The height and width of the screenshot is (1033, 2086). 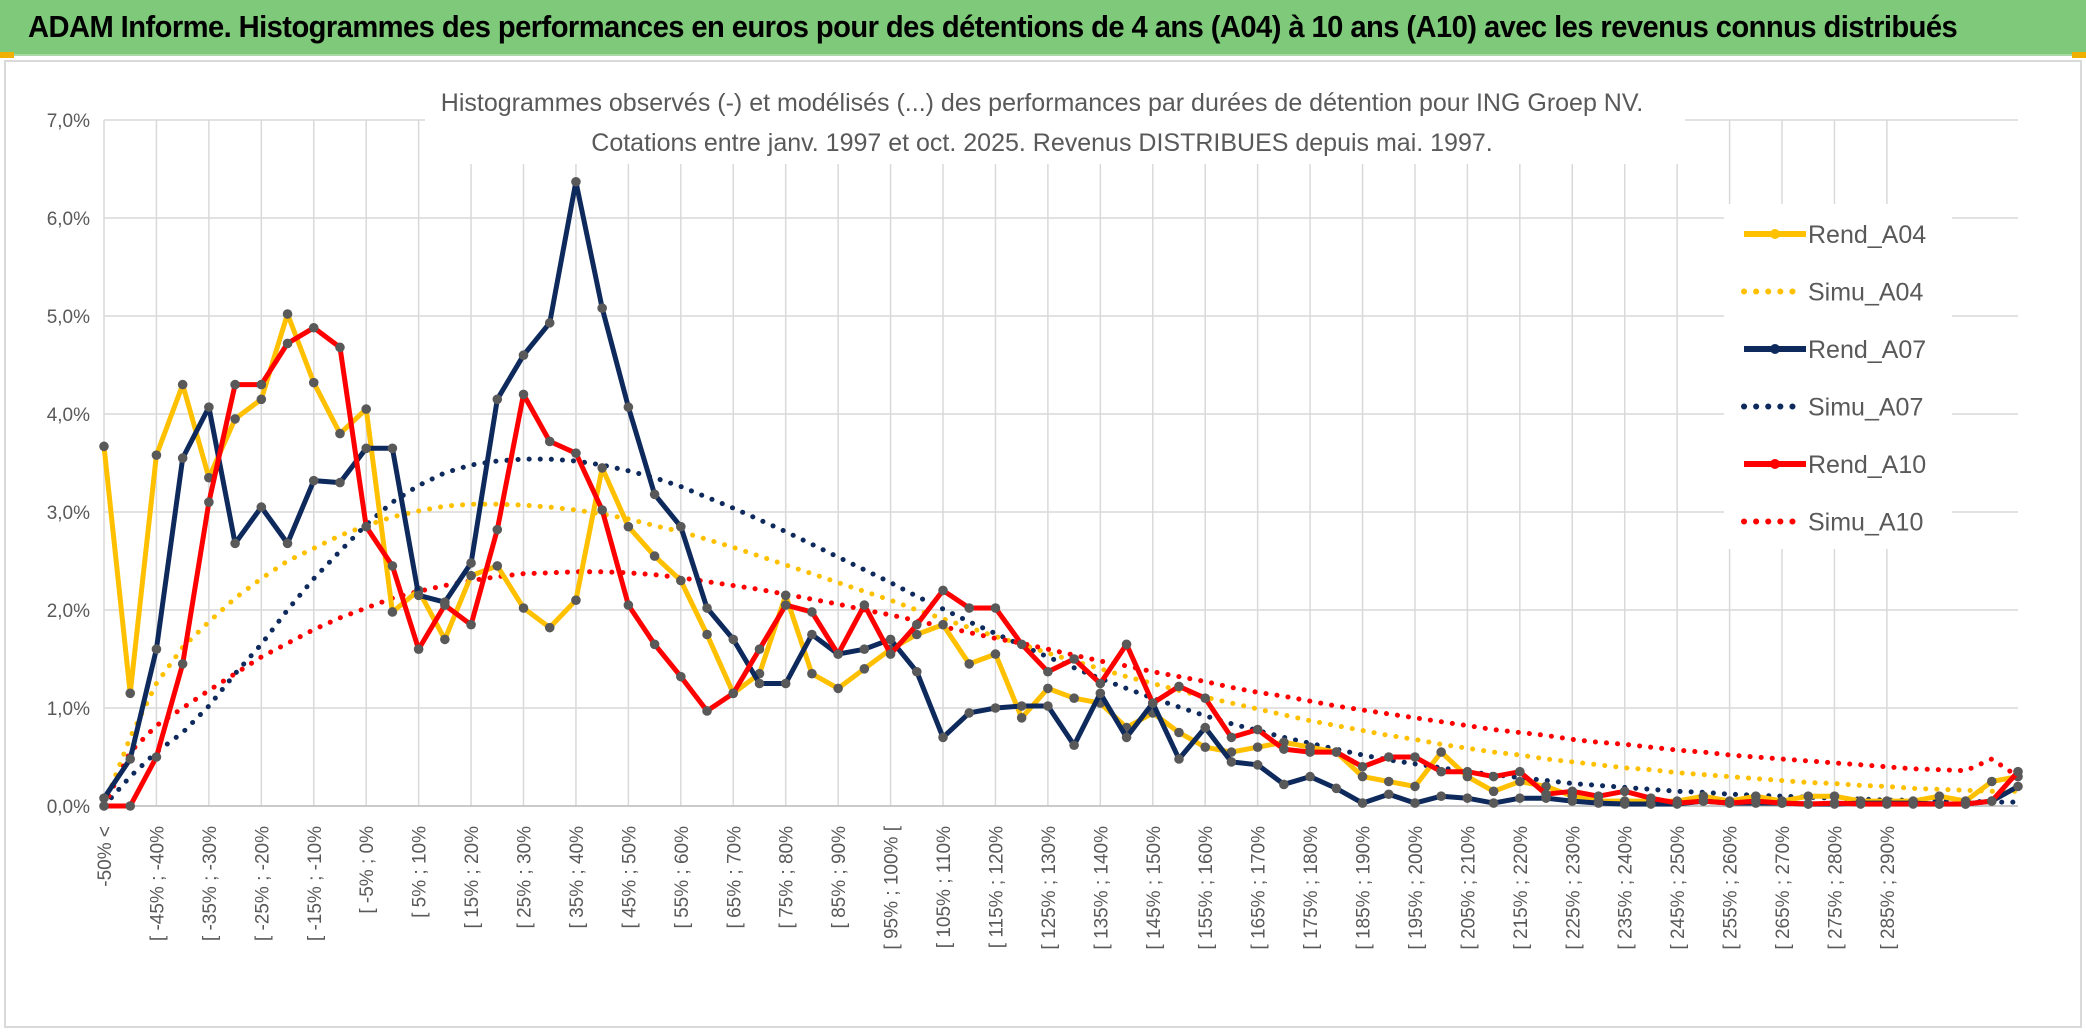 I want to click on x-tick-label: [ 235% ; 240%, so click(x=1626, y=888).